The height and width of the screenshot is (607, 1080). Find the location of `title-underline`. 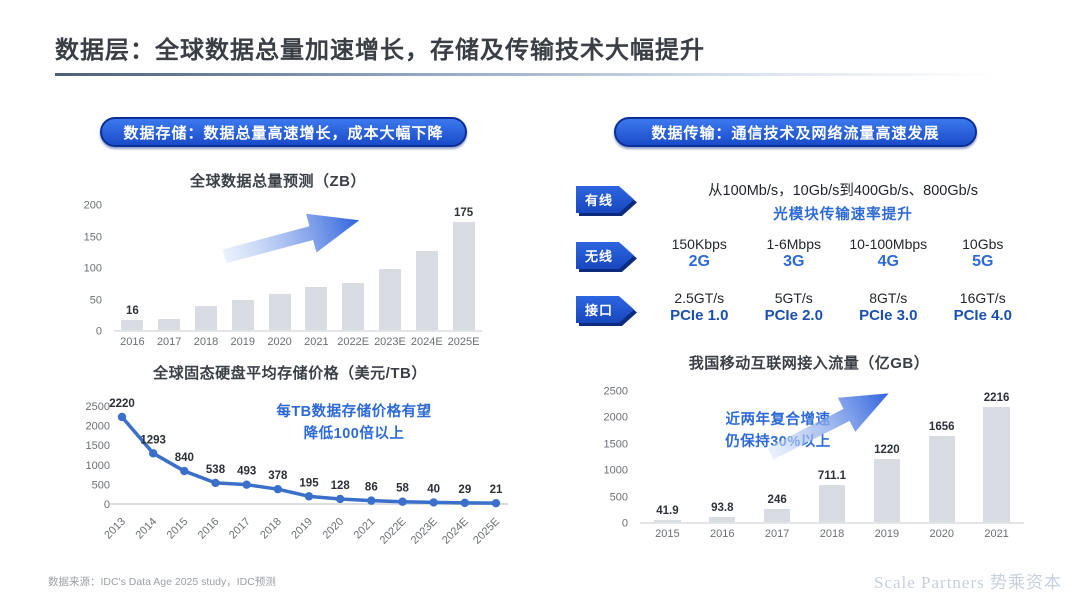

title-underline is located at coordinates (527, 74).